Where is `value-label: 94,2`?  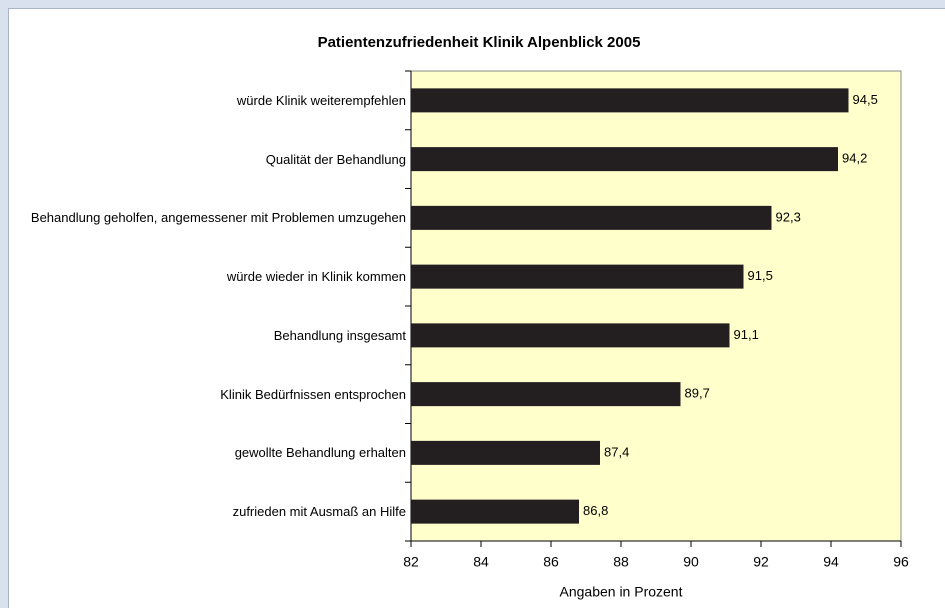
value-label: 94,2 is located at coordinates (854, 158).